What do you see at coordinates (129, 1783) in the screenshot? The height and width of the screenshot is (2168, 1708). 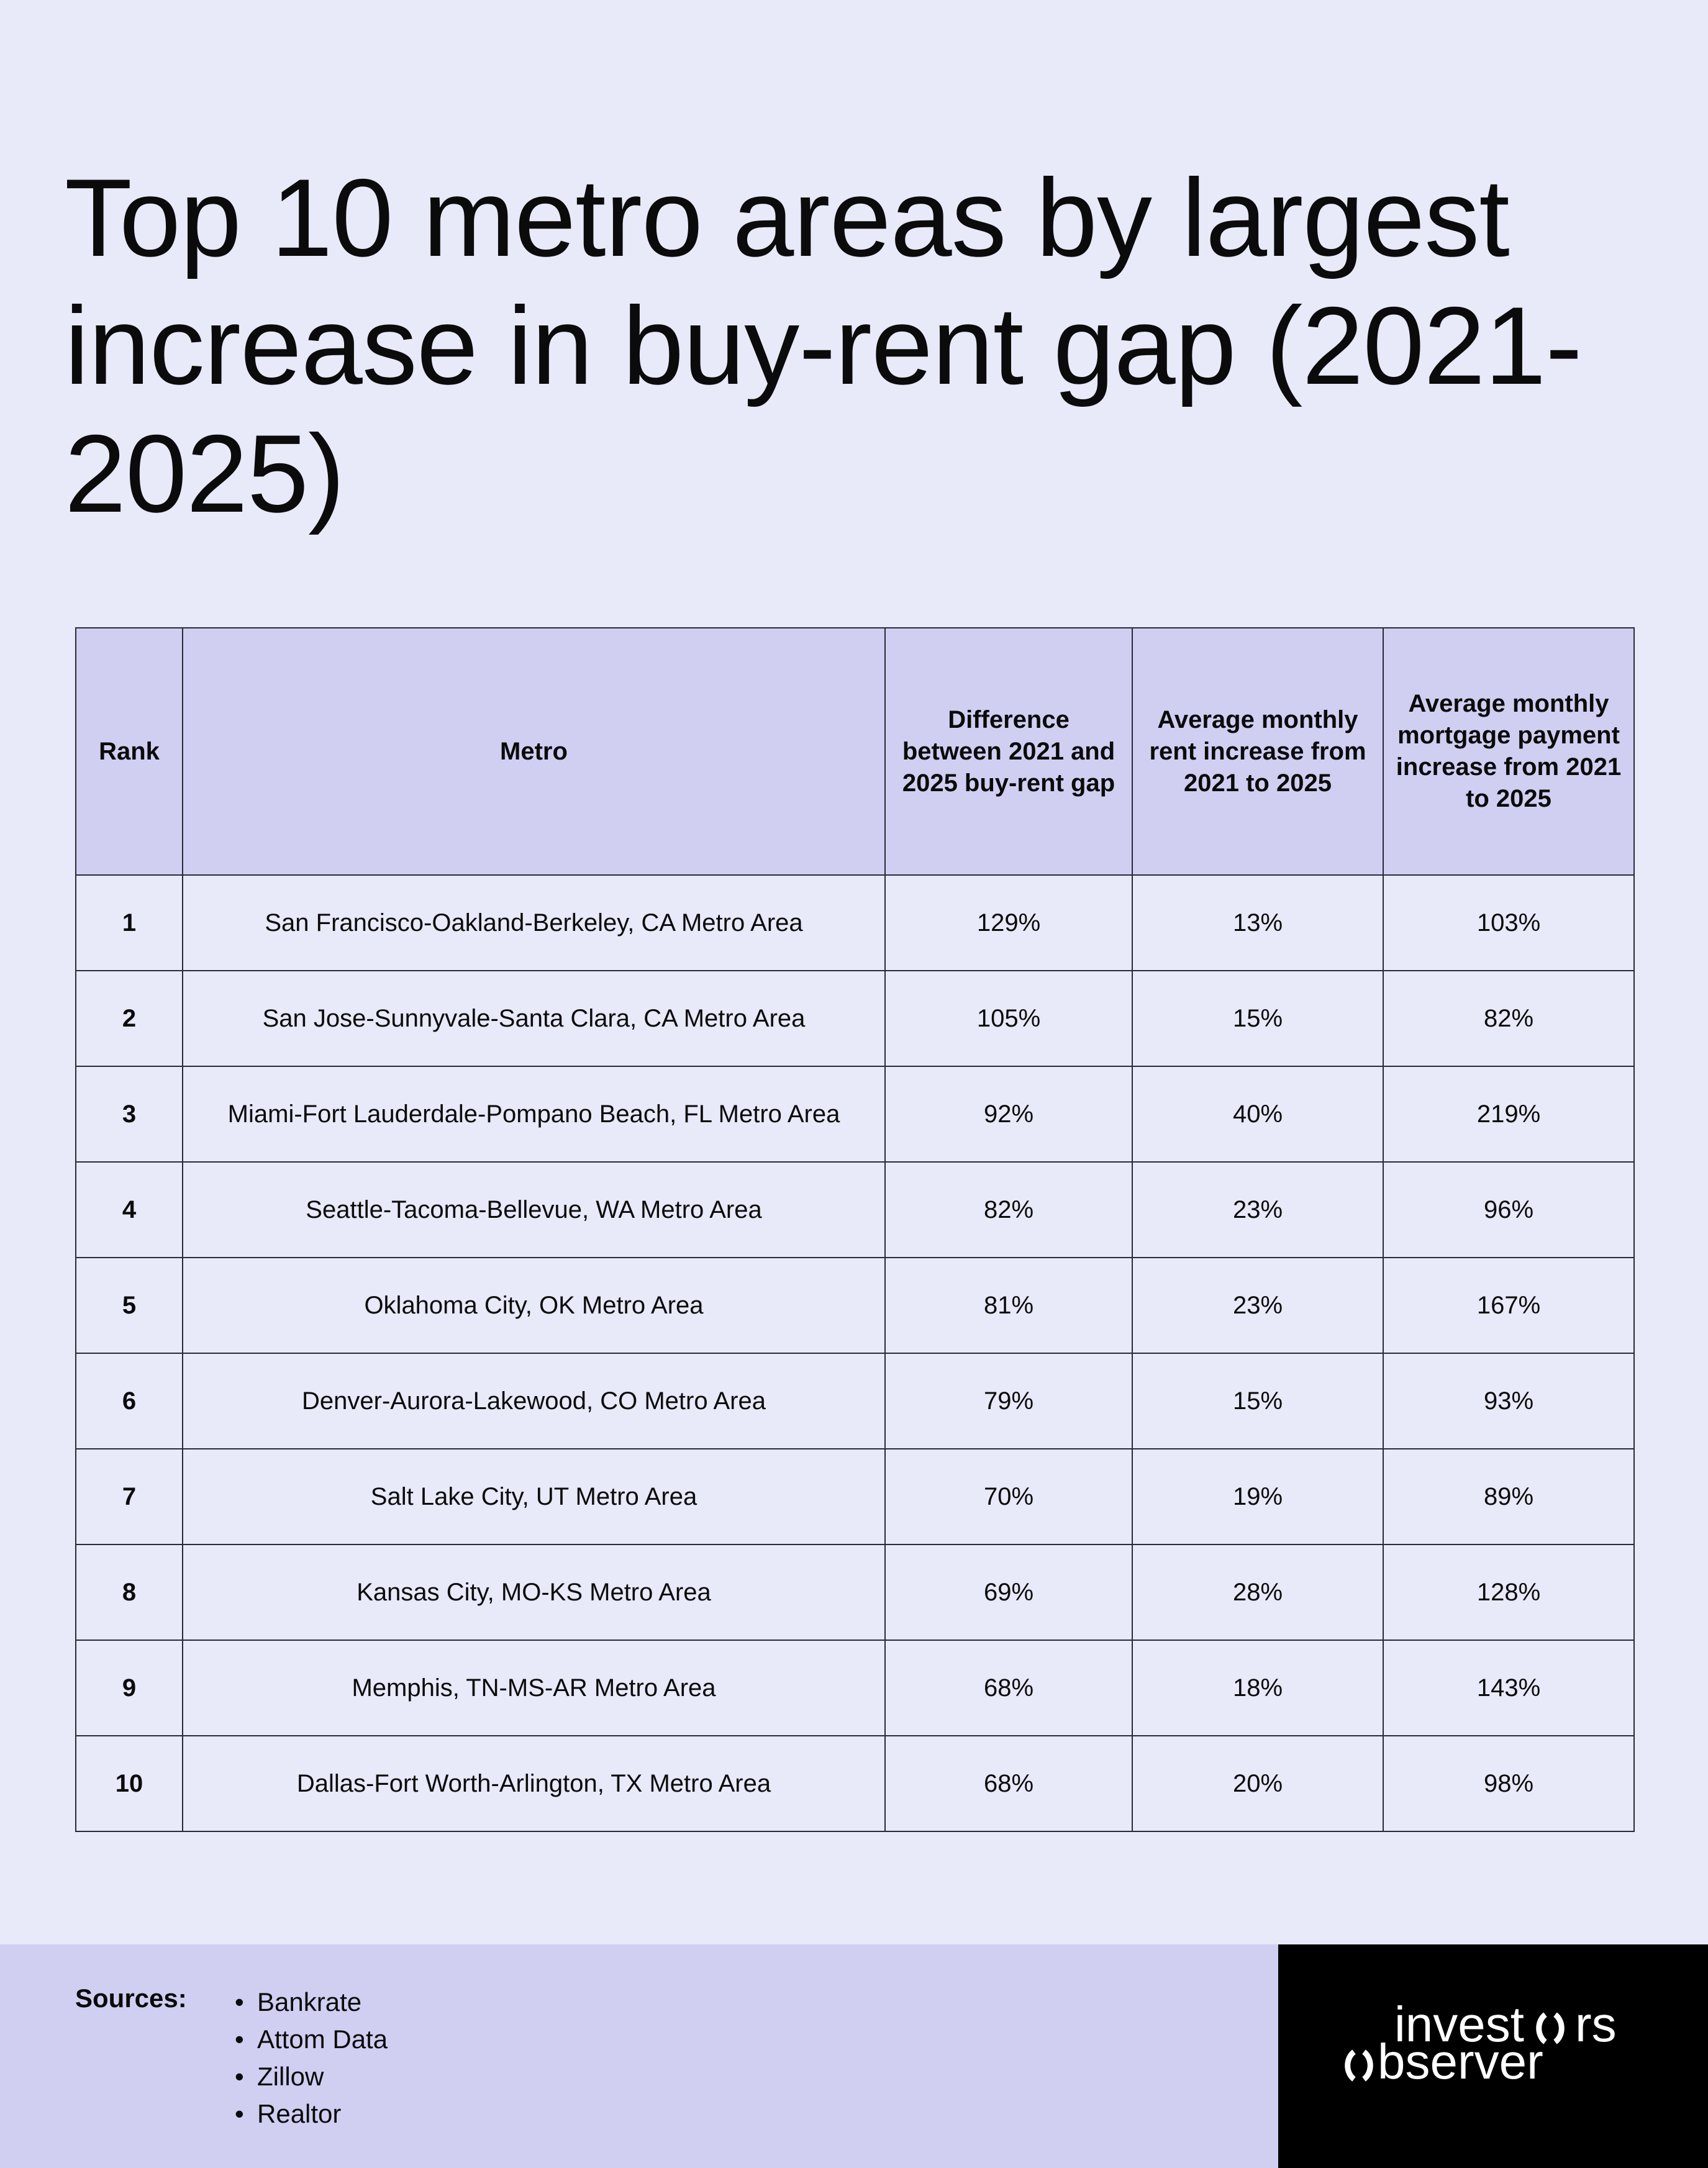 I see `rank-cell: 10` at bounding box center [129, 1783].